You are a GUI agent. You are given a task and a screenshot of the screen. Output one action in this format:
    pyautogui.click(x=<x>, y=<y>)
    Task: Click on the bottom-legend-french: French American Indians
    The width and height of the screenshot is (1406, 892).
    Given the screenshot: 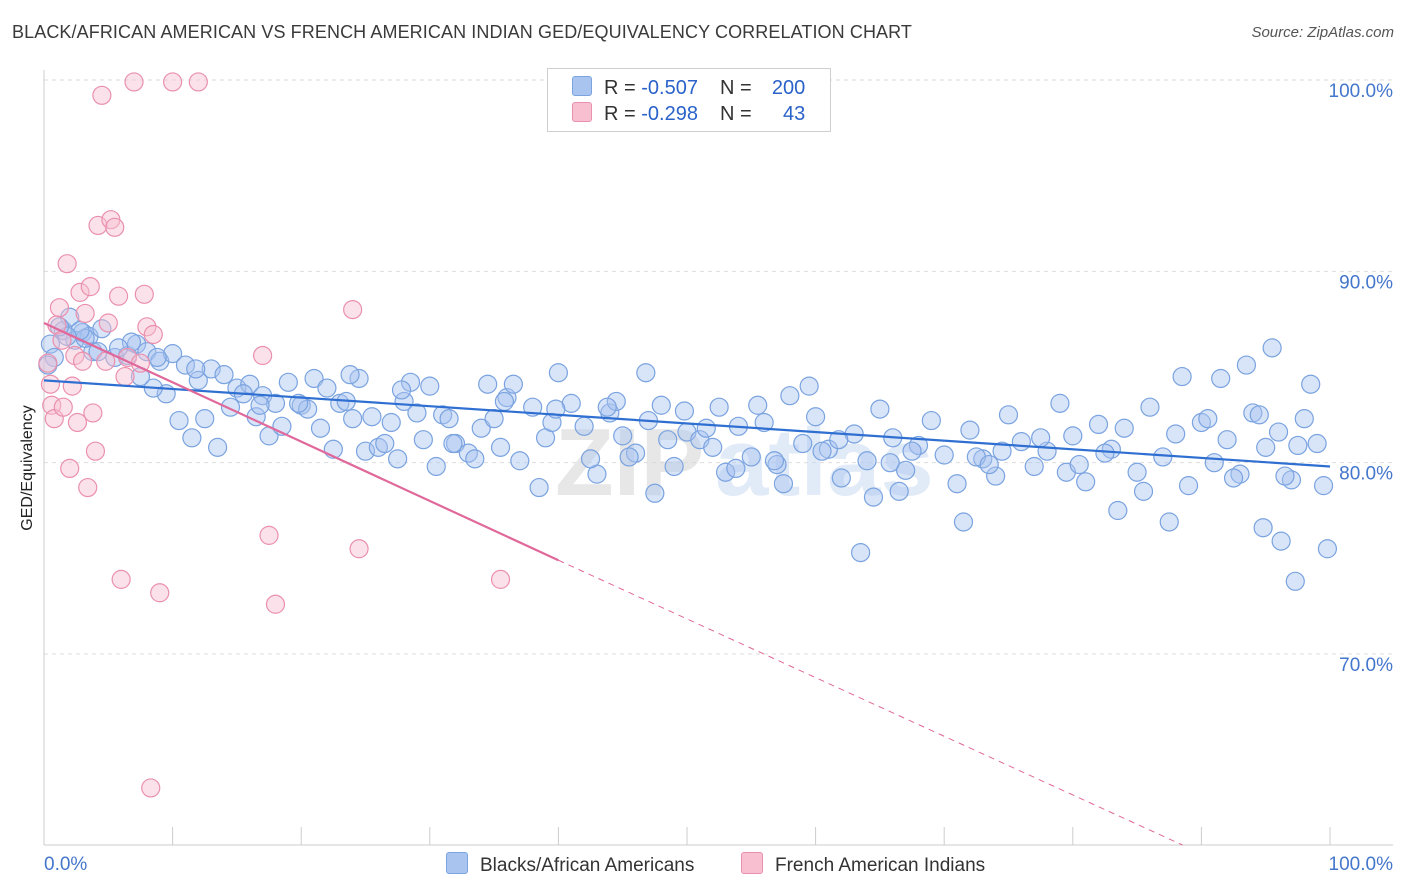 What is the action you would take?
    pyautogui.click(x=863, y=864)
    